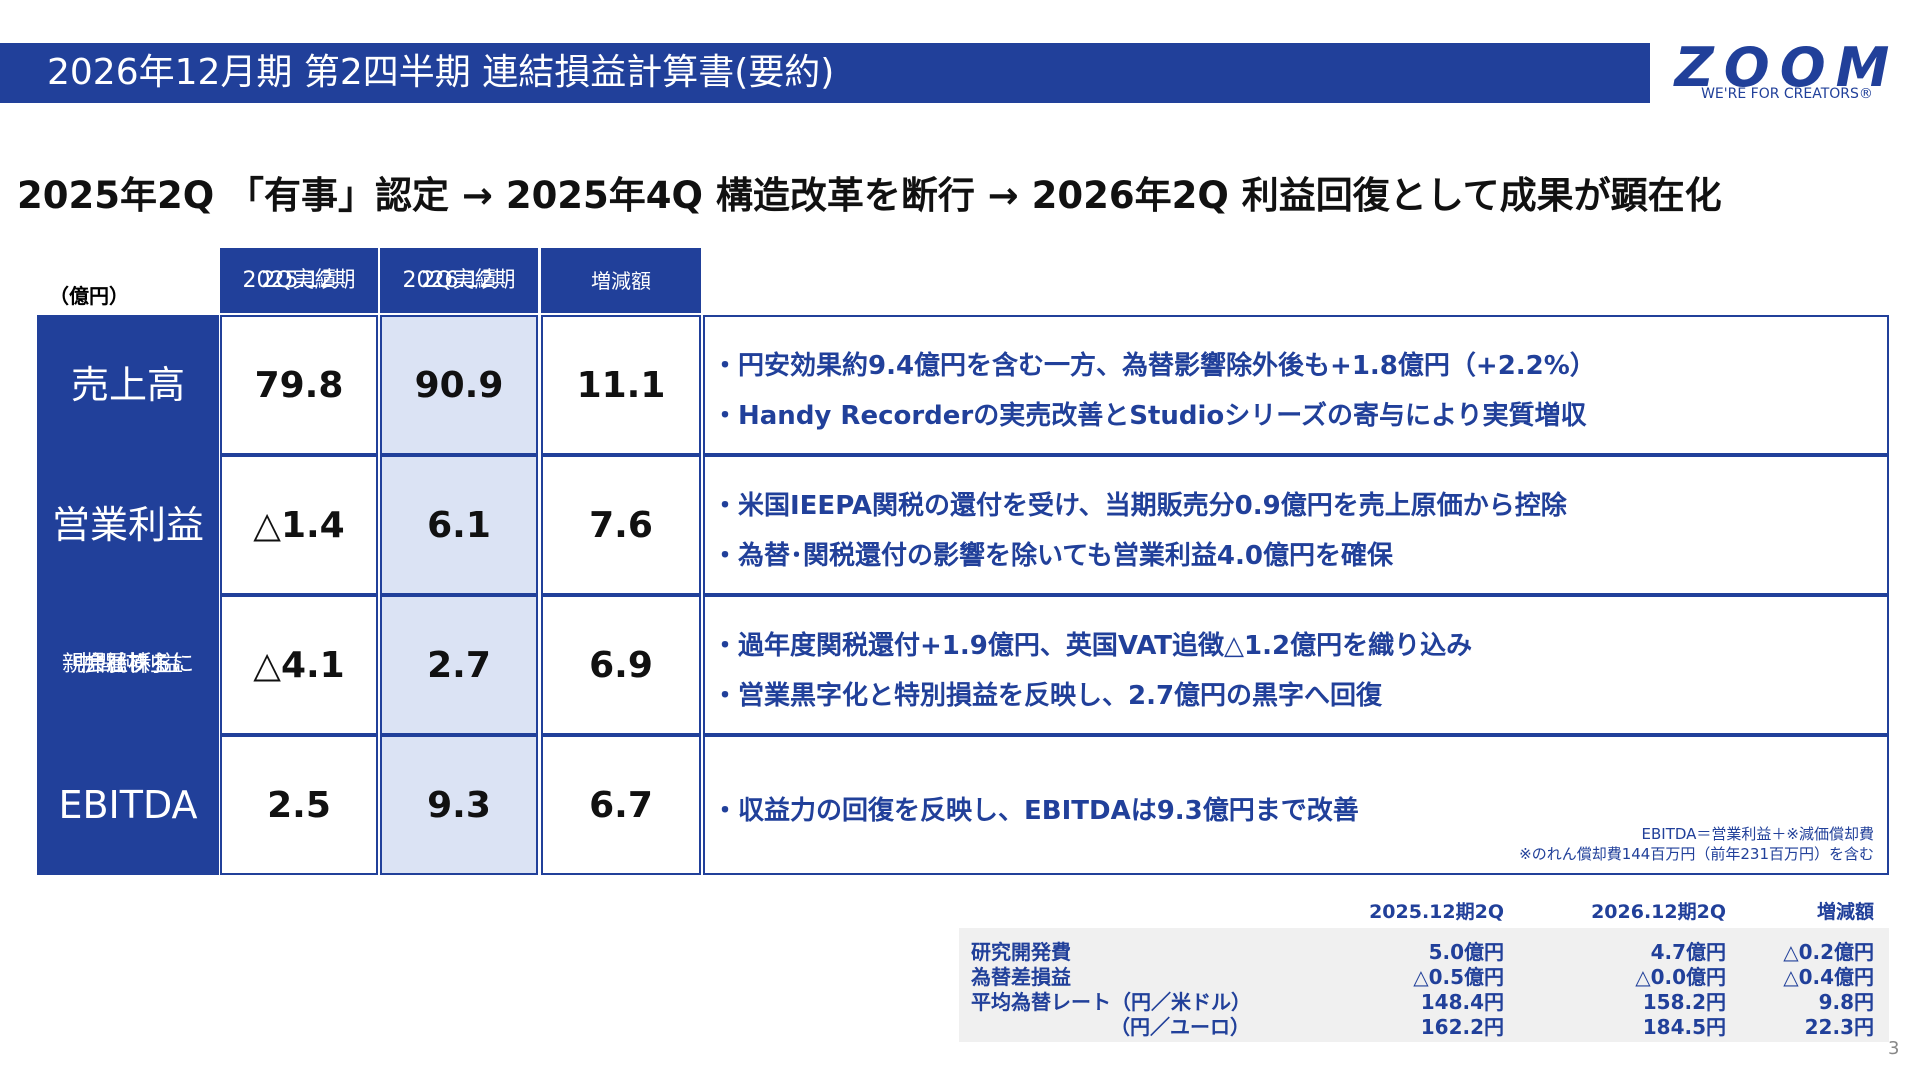 Image resolution: width=1920 pixels, height=1080 pixels. I want to click on sub-value: △0.4億円, so click(1828, 977).